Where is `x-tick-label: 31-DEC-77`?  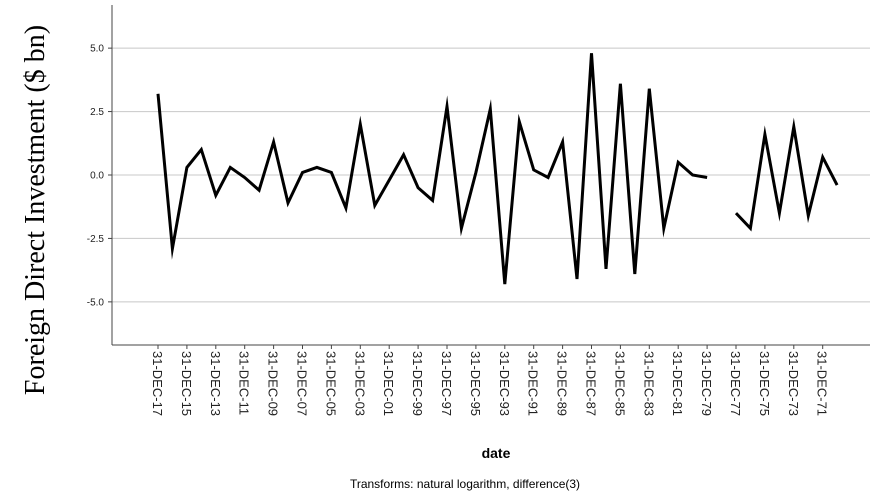
x-tick-label: 31-DEC-77 is located at coordinates (735, 383).